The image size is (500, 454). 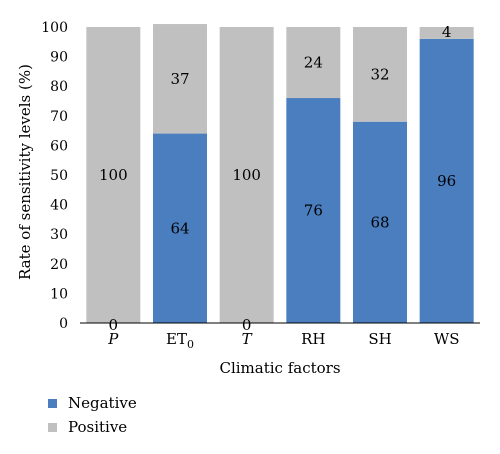 I want to click on y-tick-label: 90, so click(x=59, y=58).